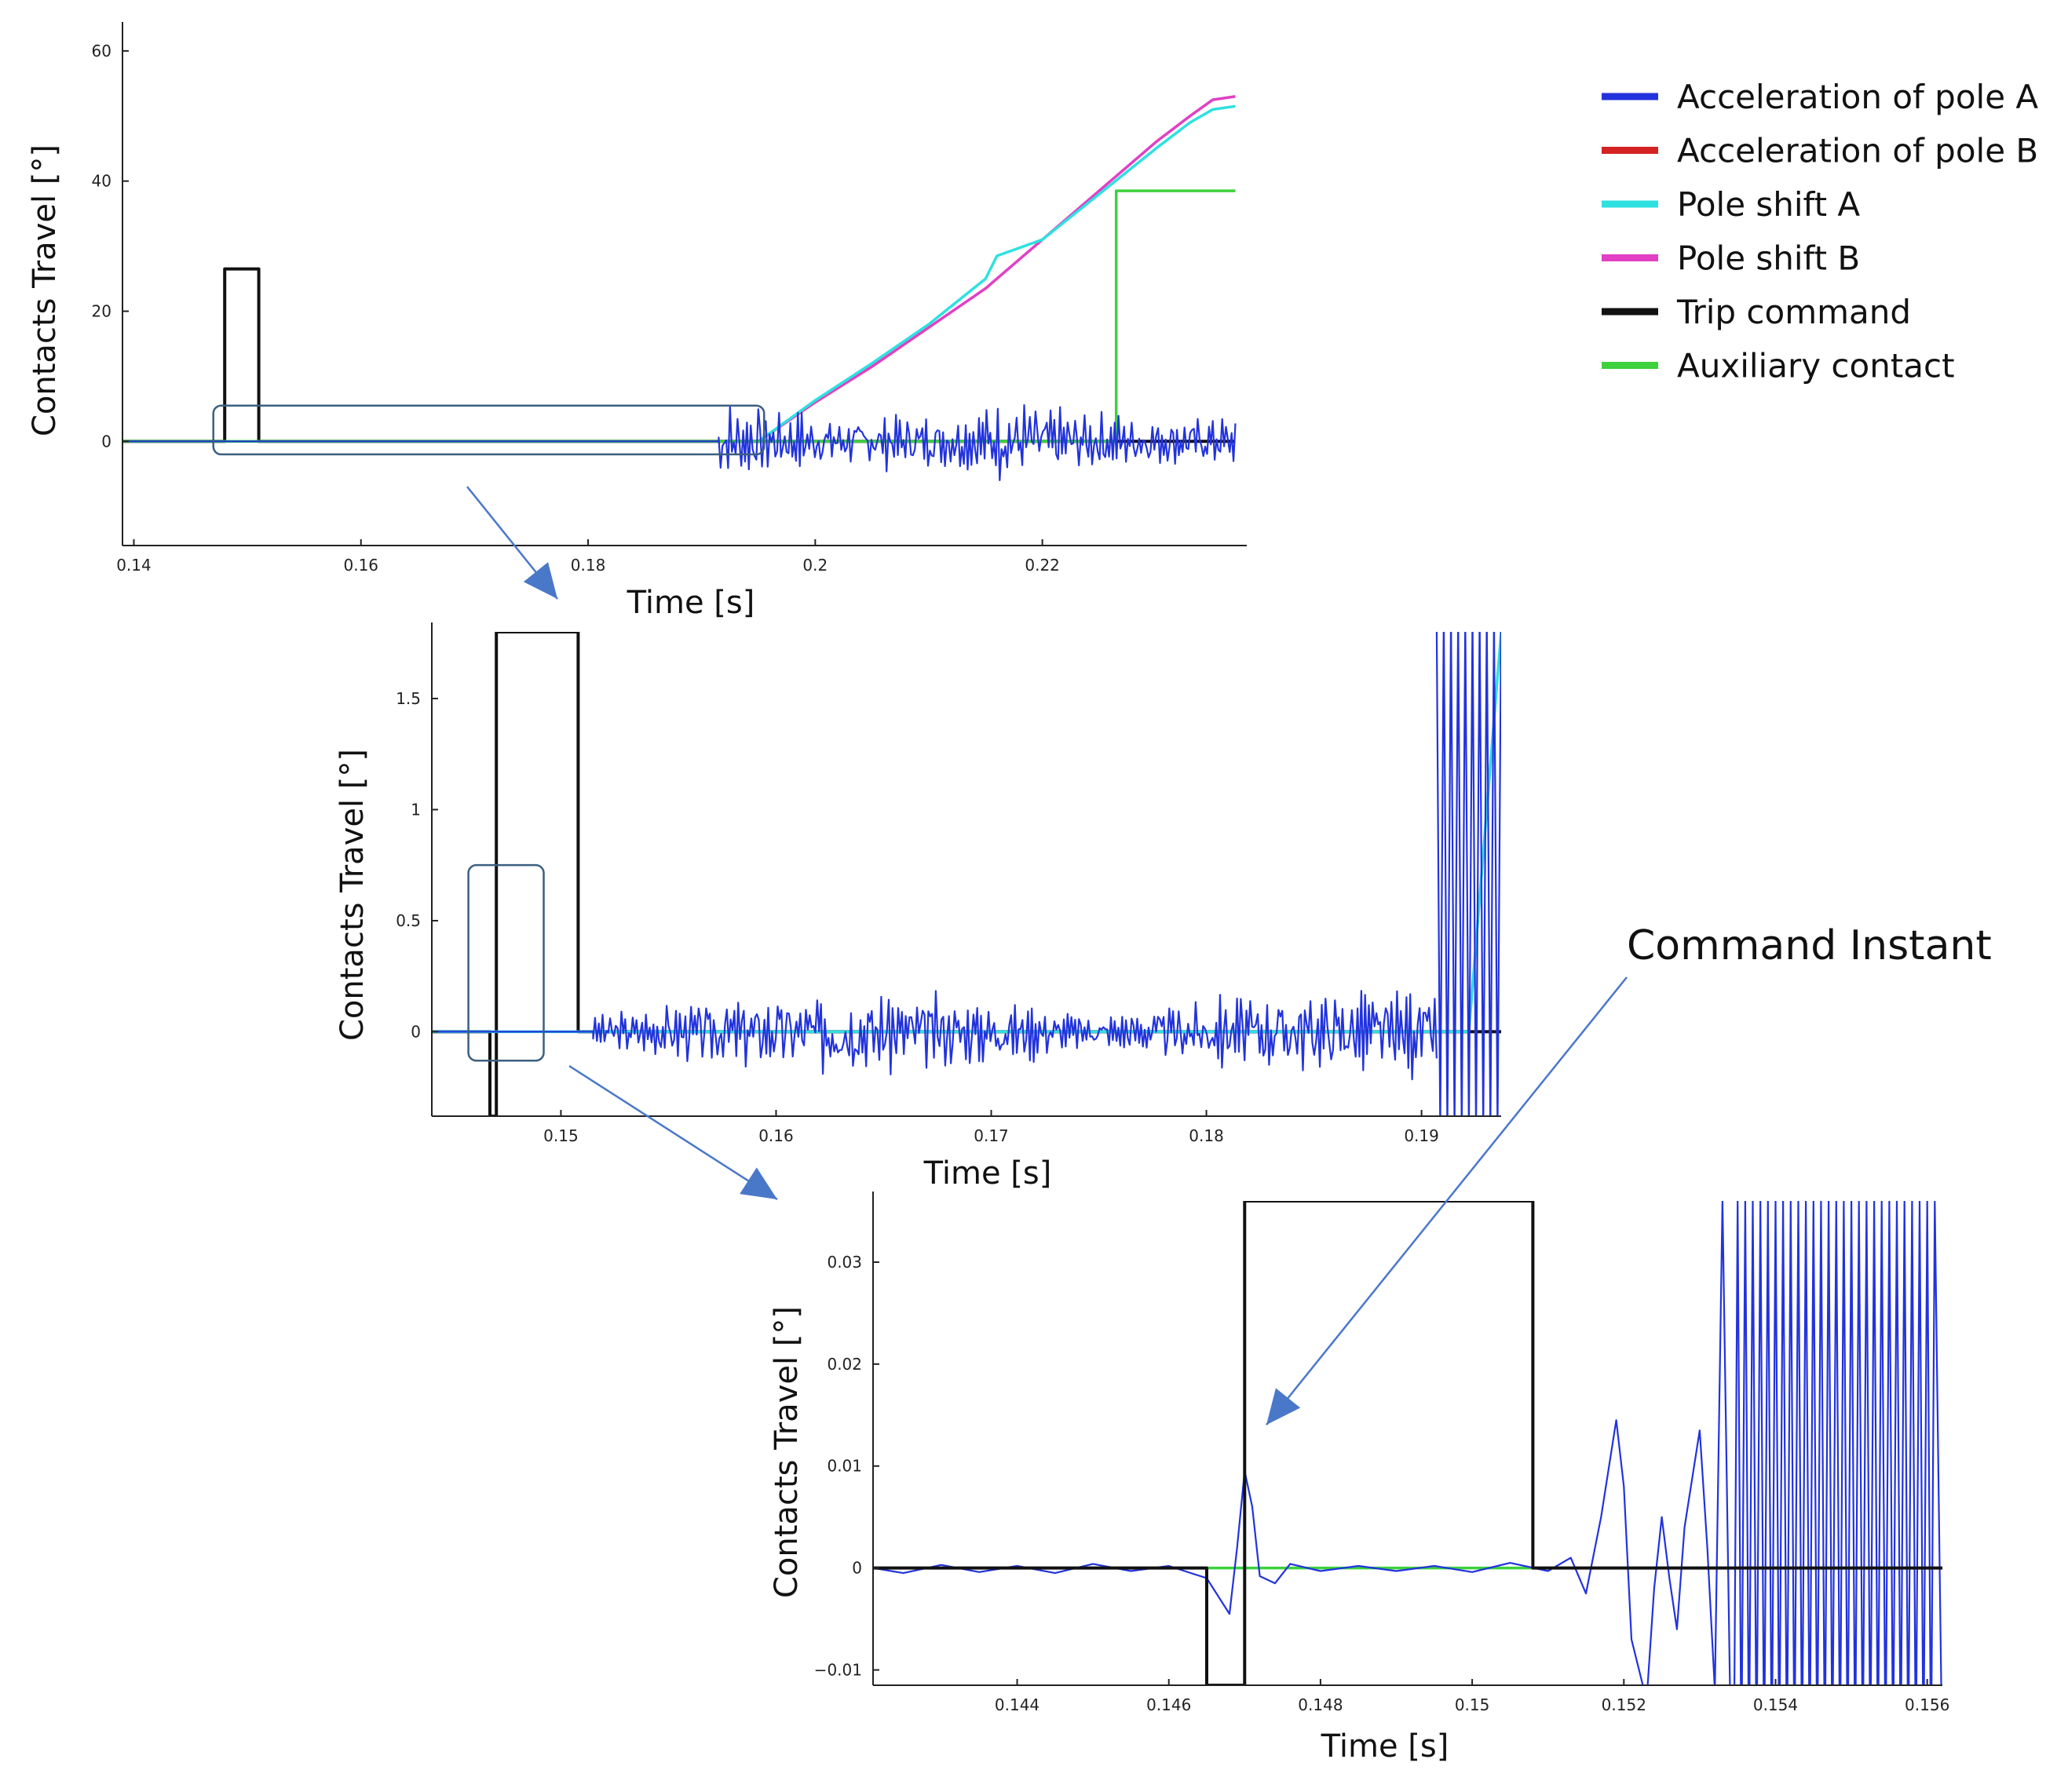 This screenshot has height=1792, width=2068. Describe the element at coordinates (416, 810) in the screenshot. I see `zoom1-y-tick-label: 1` at that location.